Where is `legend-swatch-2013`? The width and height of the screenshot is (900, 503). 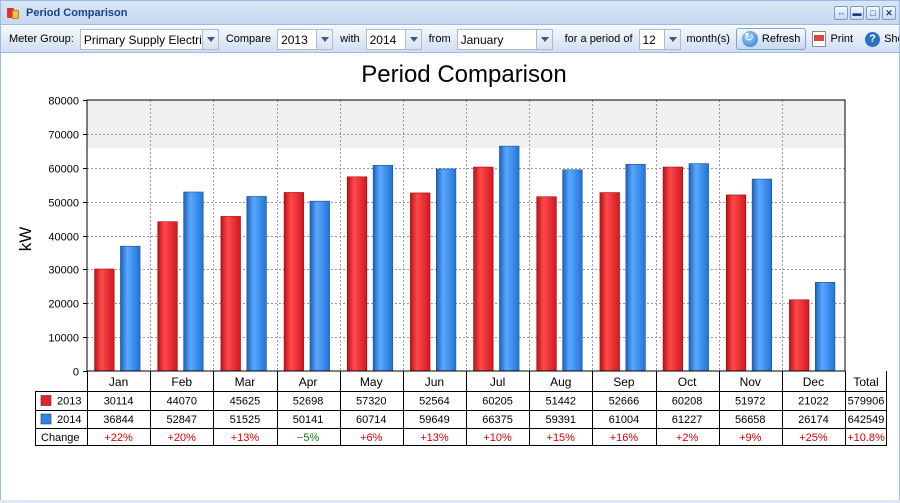 legend-swatch-2013 is located at coordinates (46, 400).